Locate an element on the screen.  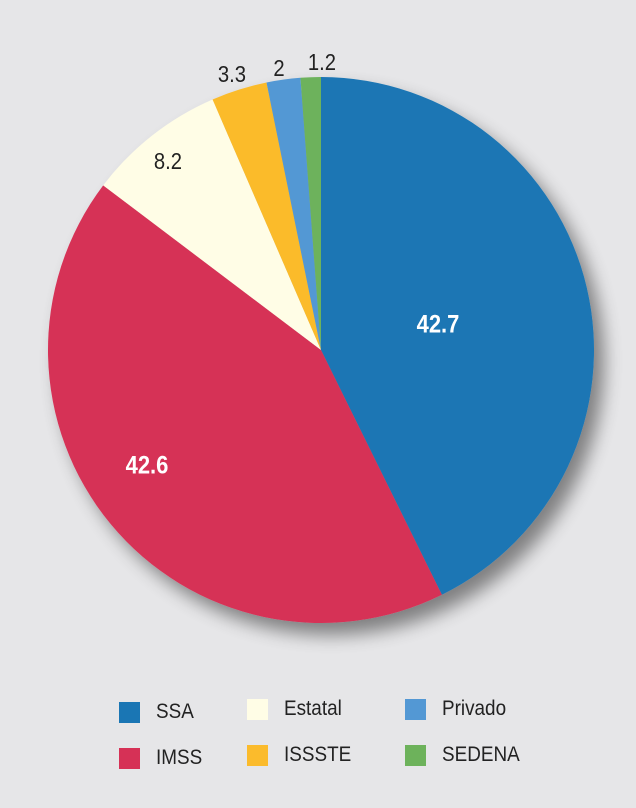
legend-swatch-ssa is located at coordinates (129, 712).